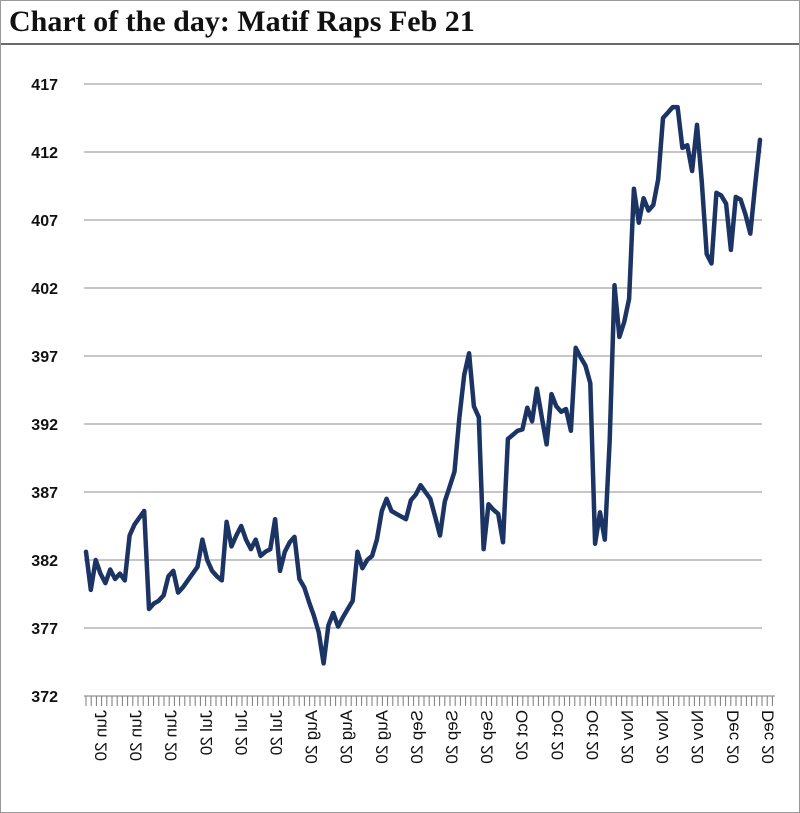 This screenshot has height=813, width=800. Describe the element at coordinates (242, 21) in the screenshot. I see `chart-title: Chart of the day: Matif Raps Feb 21` at that location.